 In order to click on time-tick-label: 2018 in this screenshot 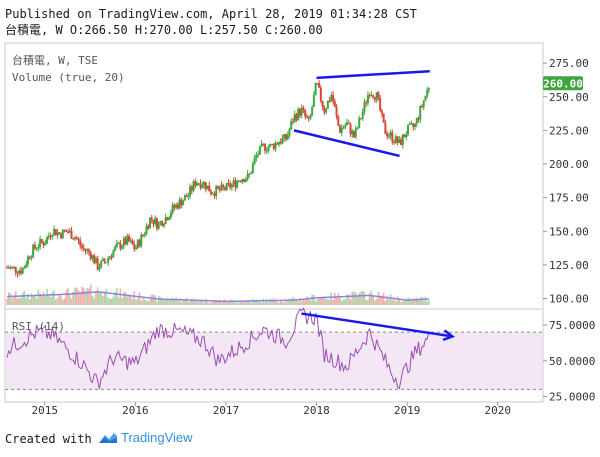, I will do `click(316, 410)`.